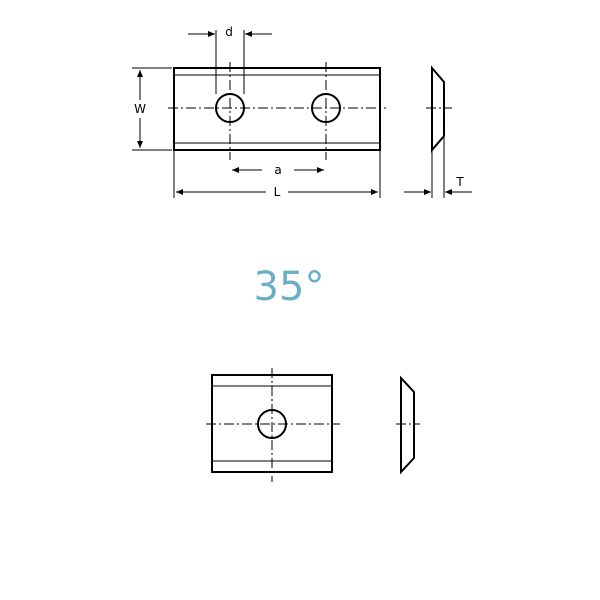 Image resolution: width=600 pixels, height=600 pixels. I want to click on insert-outline, so click(277, 109).